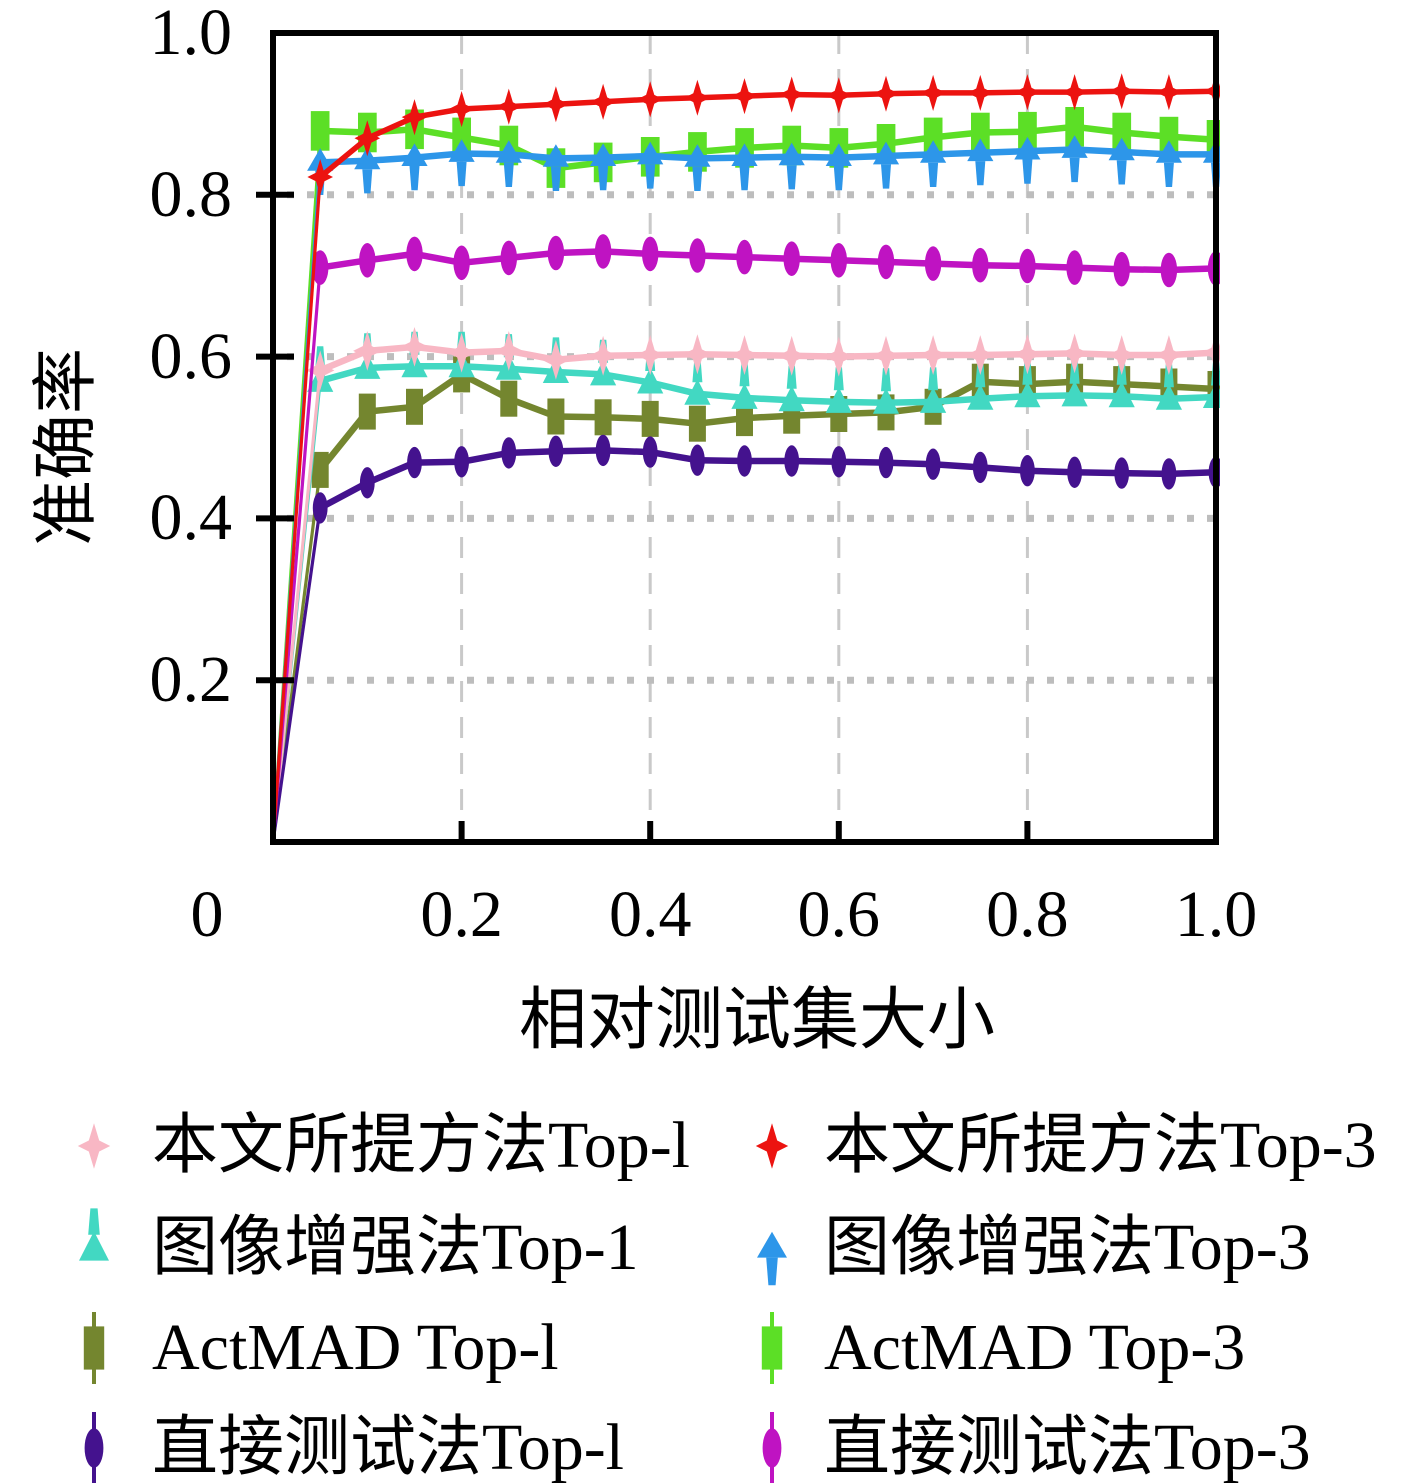 This screenshot has height=1483, width=1417. I want to click on y-tick-label: 0.4, so click(191, 518).